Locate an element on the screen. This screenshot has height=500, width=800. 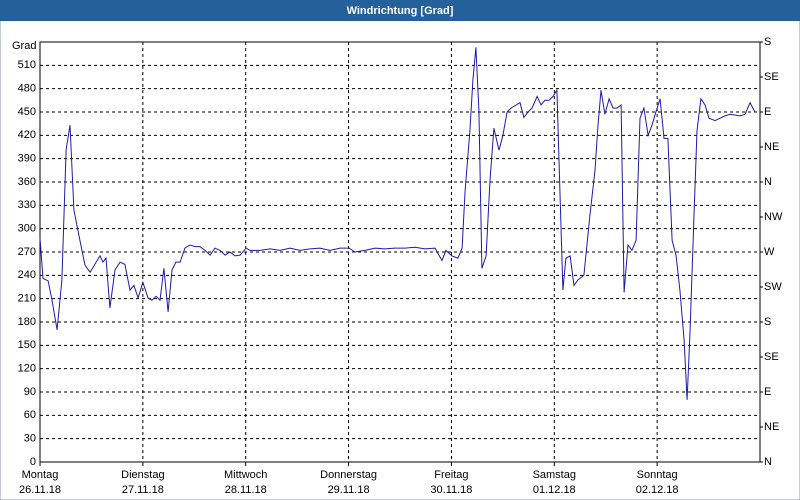
x-tick-label: 02.12.18 is located at coordinates (657, 490).